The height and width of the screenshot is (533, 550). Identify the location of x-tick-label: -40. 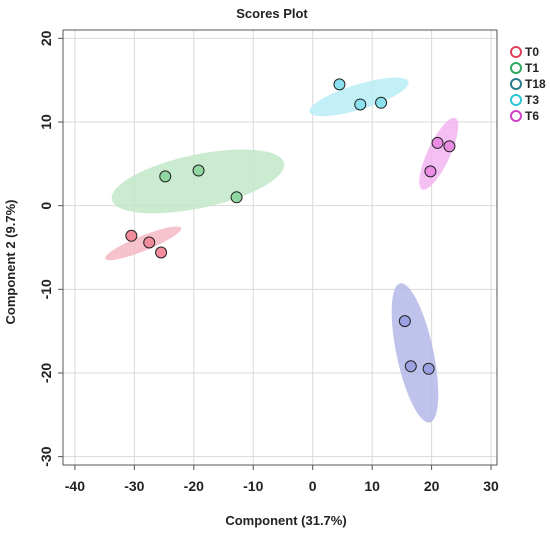
(75, 486).